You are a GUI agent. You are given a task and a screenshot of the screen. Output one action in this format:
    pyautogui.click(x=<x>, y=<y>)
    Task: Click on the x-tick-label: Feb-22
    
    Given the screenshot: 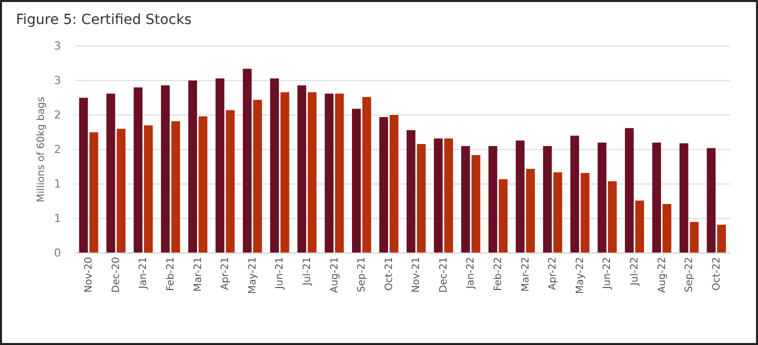 What is the action you would take?
    pyautogui.click(x=498, y=274)
    